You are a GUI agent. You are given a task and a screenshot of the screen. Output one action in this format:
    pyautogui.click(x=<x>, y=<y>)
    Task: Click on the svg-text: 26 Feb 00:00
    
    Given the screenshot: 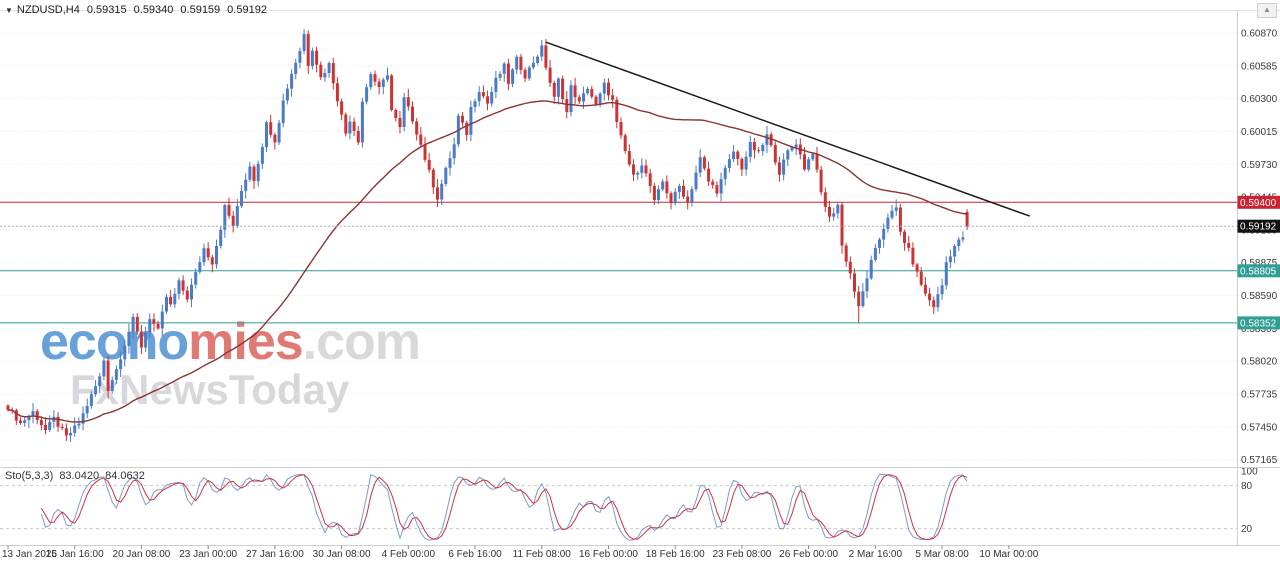 What is the action you would take?
    pyautogui.click(x=808, y=554)
    